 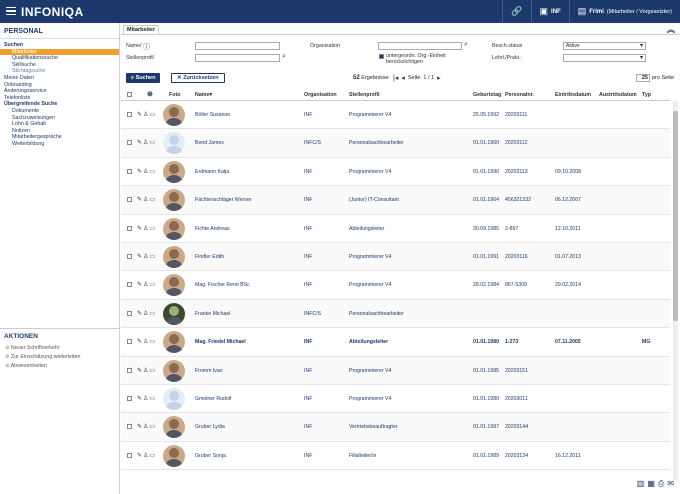 I want to click on export-pdf-icon: ▦, so click(x=651, y=483).